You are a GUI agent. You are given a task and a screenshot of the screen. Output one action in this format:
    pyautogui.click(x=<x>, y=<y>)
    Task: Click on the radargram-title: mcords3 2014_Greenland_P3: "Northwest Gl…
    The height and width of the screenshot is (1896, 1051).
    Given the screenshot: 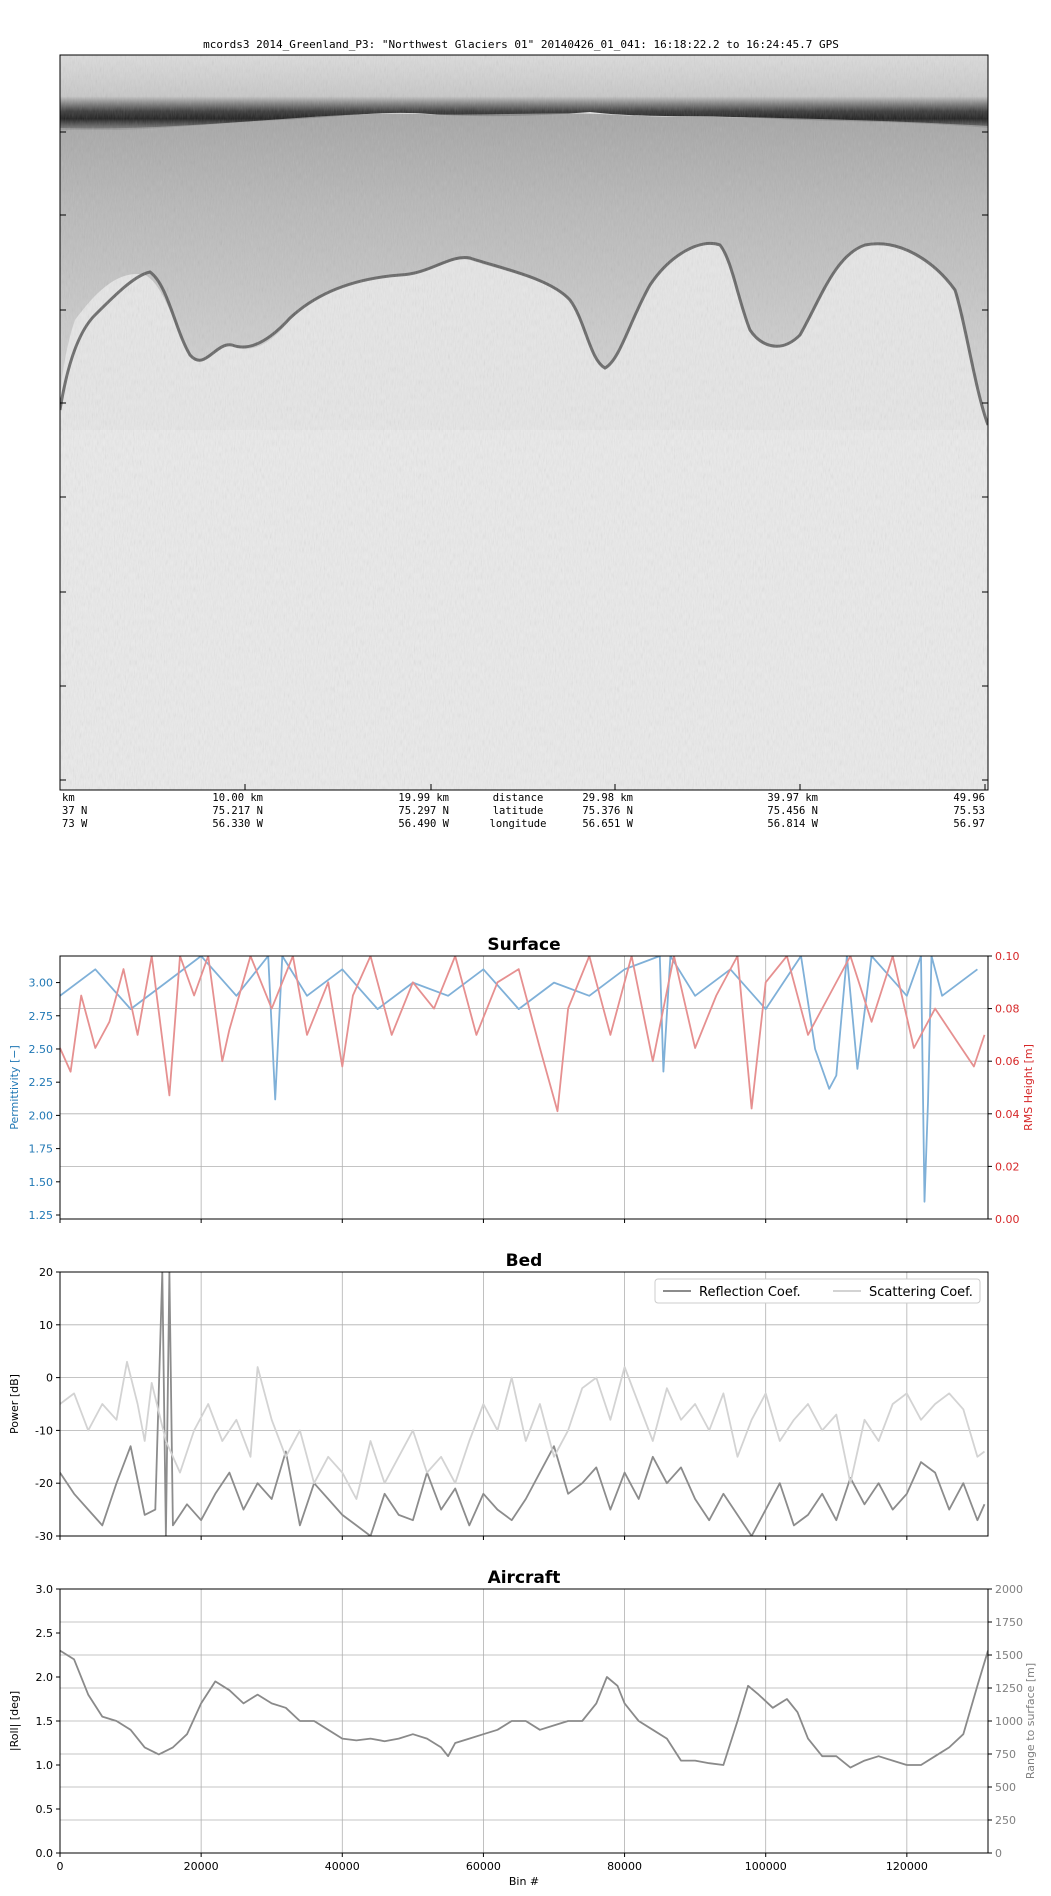 What is the action you would take?
    pyautogui.click(x=521, y=44)
    